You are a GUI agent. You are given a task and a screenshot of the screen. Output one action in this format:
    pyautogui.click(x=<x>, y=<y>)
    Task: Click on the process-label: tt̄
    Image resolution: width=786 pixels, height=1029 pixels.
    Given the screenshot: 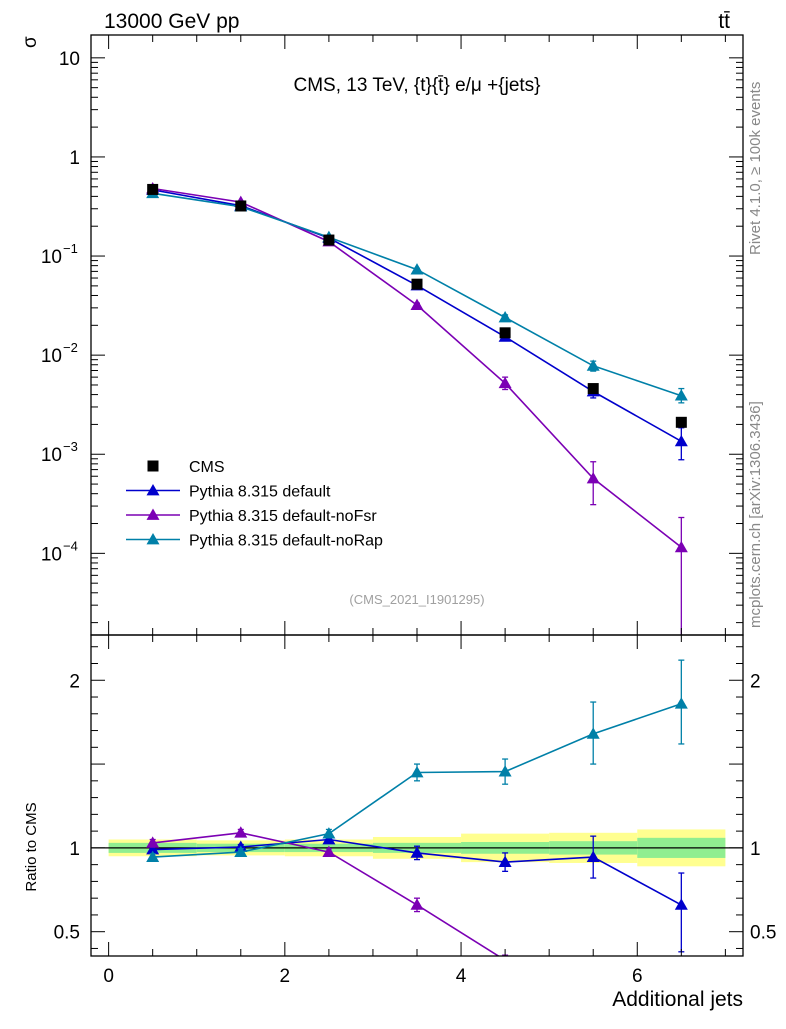 What is the action you would take?
    pyautogui.click(x=724, y=21)
    